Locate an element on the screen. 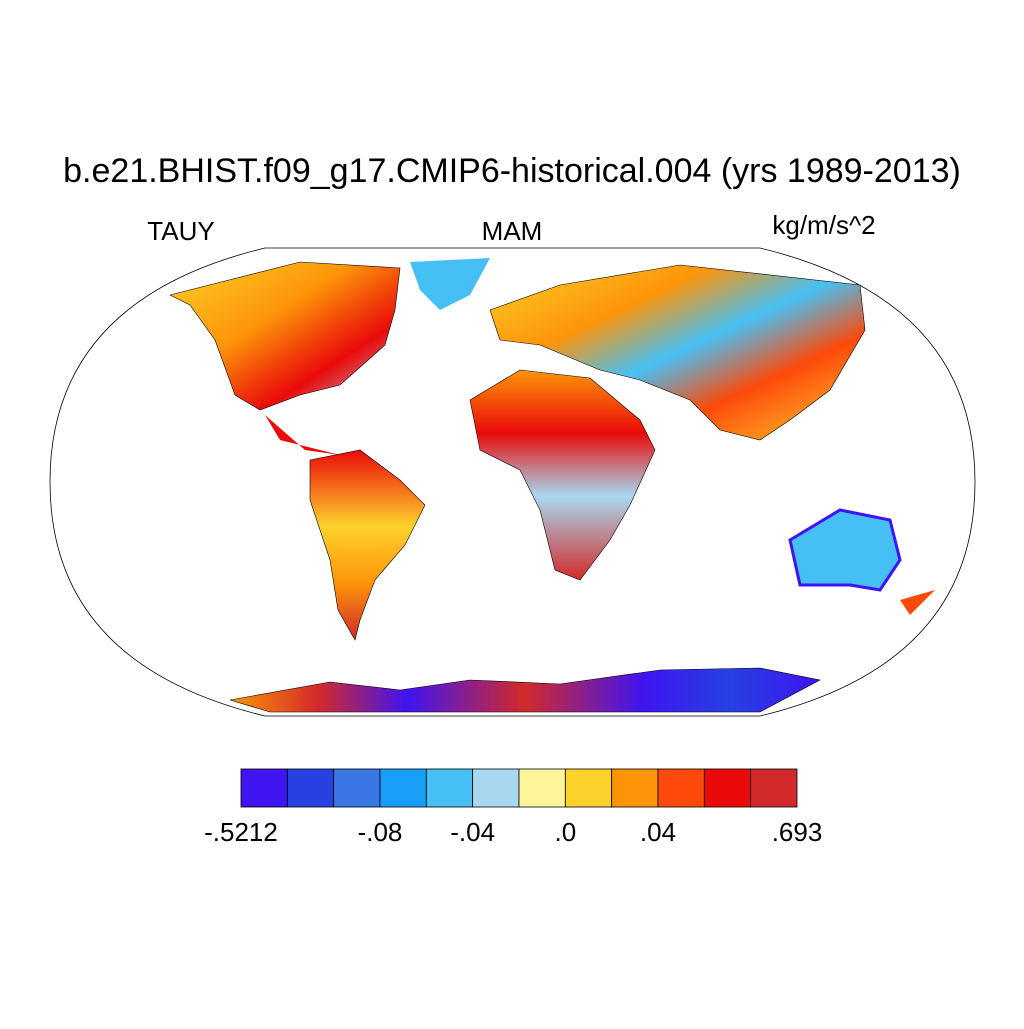  colorbar-tick-label: .693 is located at coordinates (797, 832).